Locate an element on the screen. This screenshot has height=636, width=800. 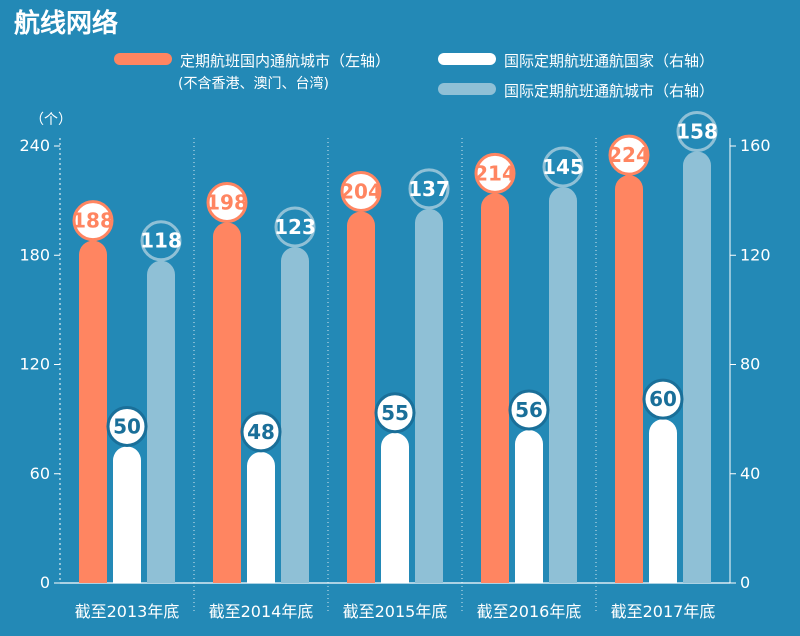
data-label: 56 is located at coordinates (529, 410).